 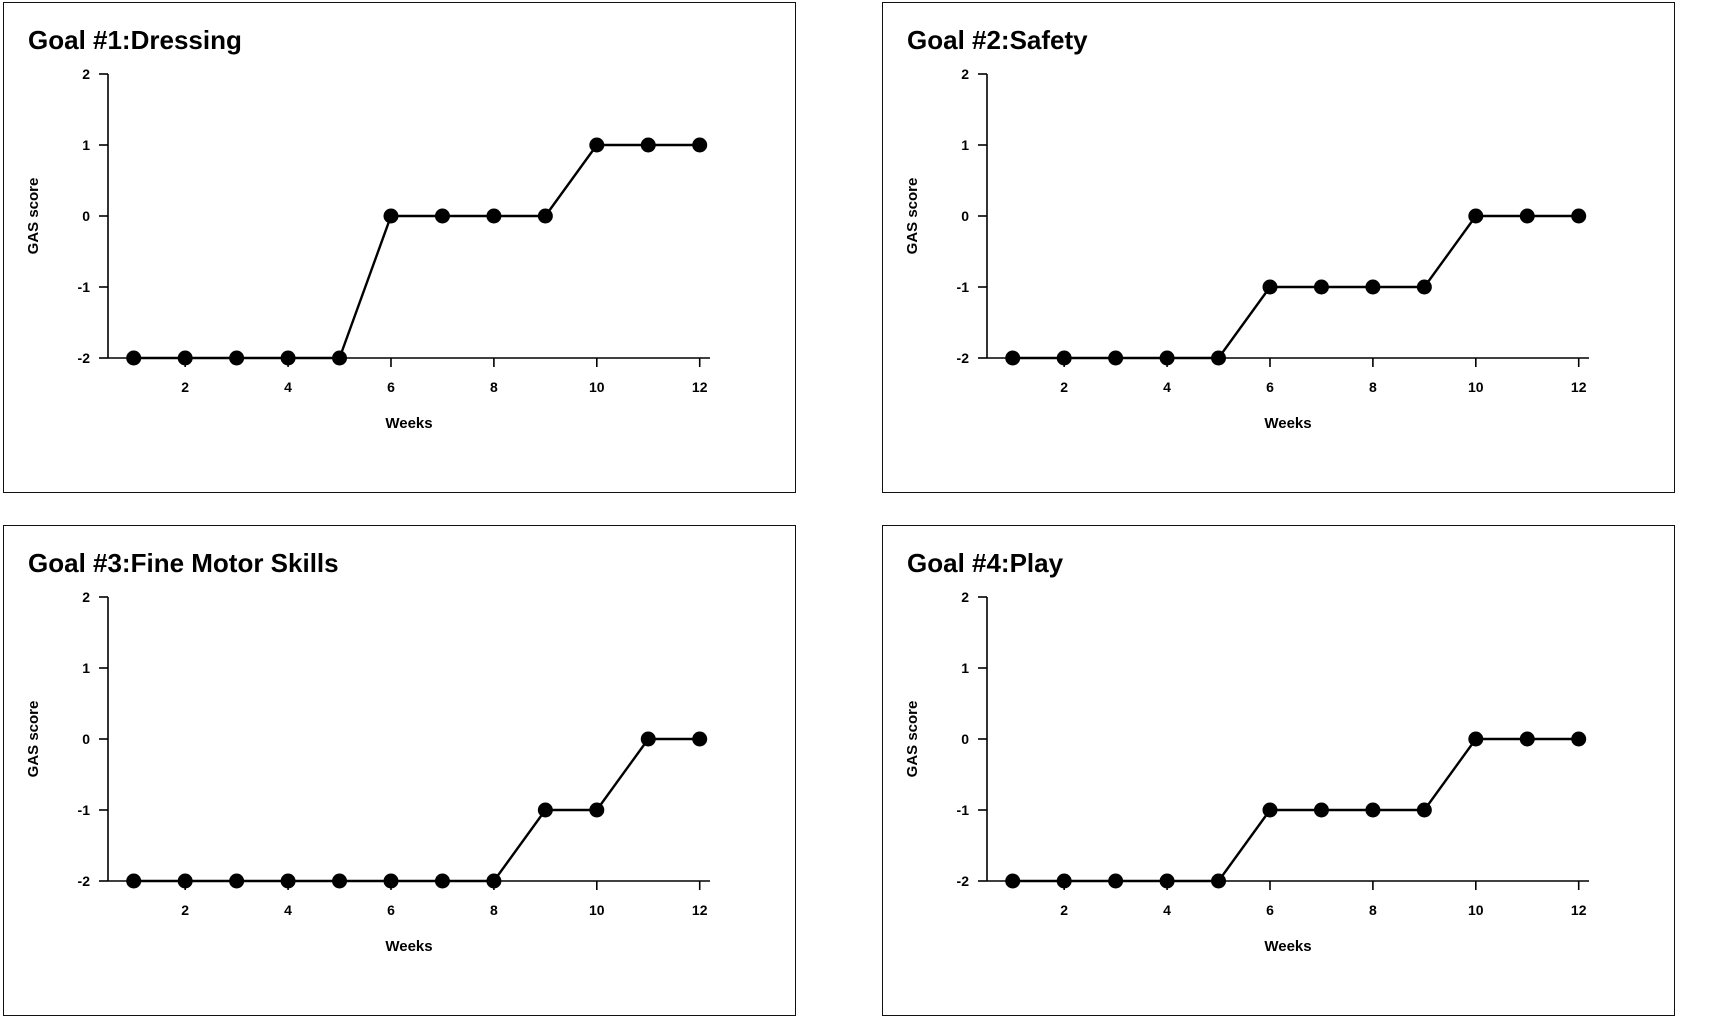 What do you see at coordinates (912, 216) in the screenshot?
I see `y-axis-label: GAS score` at bounding box center [912, 216].